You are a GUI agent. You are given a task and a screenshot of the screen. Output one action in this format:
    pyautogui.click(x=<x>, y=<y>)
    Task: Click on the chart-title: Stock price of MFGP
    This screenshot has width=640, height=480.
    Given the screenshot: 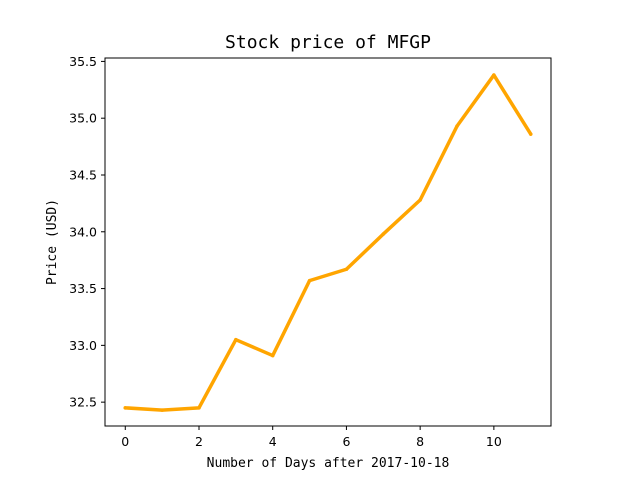 What is the action you would take?
    pyautogui.click(x=328, y=42)
    